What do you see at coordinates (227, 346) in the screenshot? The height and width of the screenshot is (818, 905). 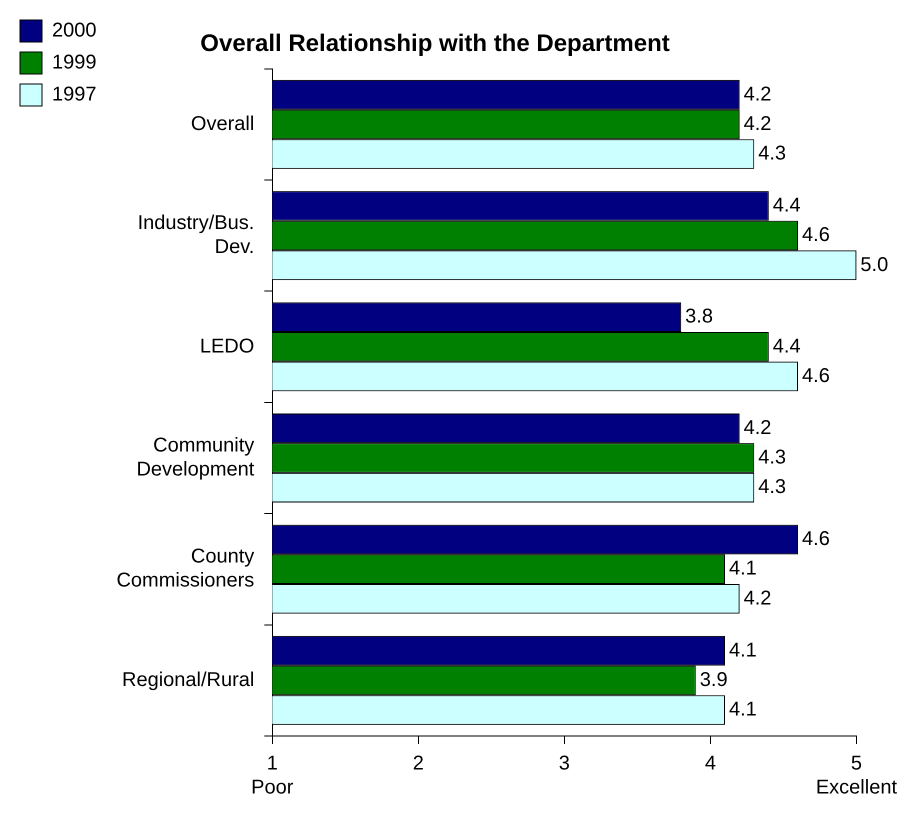 I see `y-tick-label: LEDO` at bounding box center [227, 346].